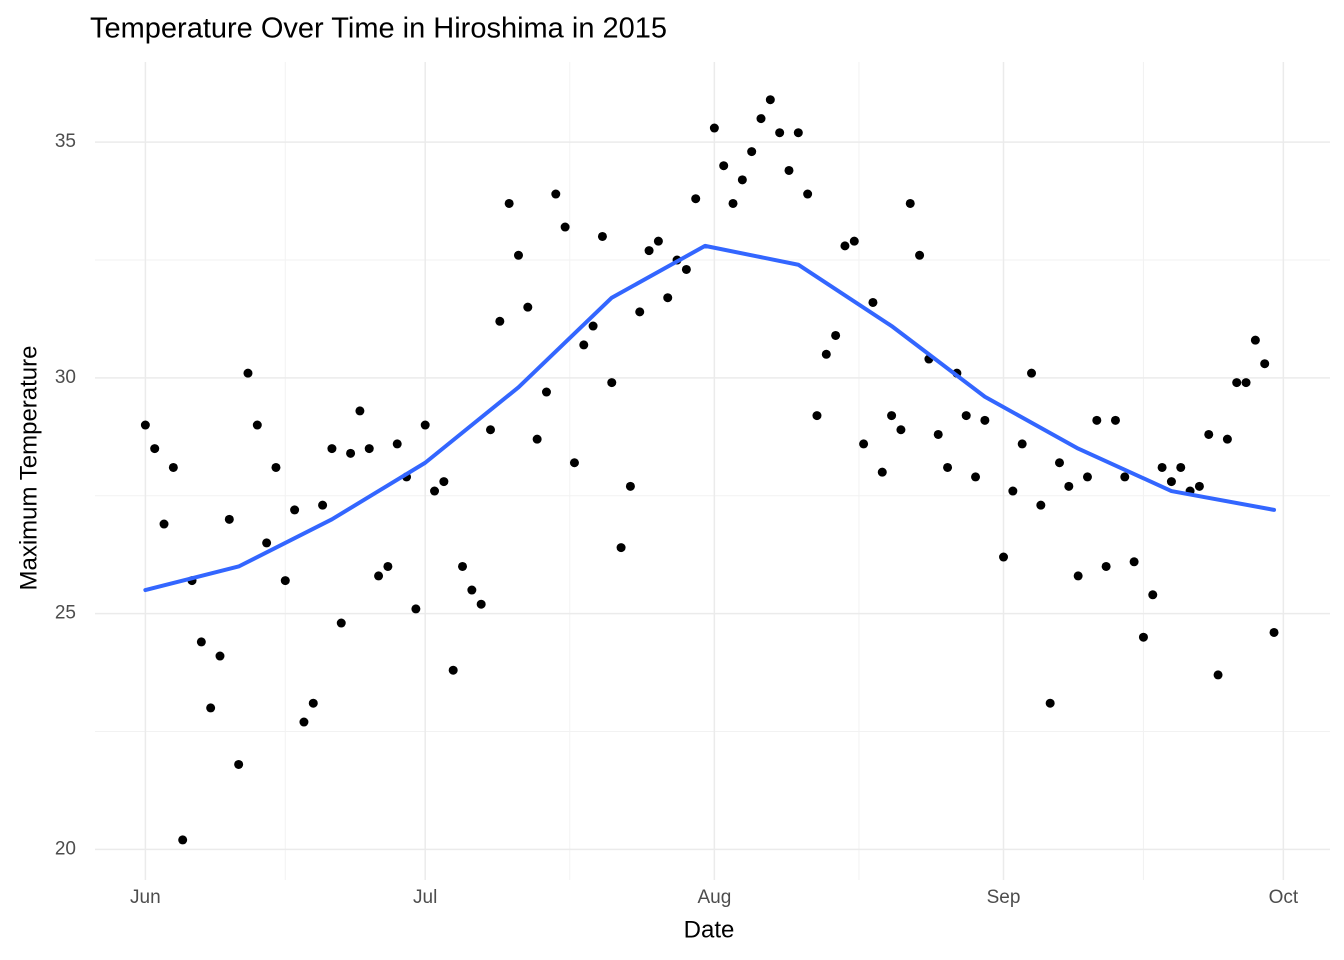 The height and width of the screenshot is (960, 1344). Describe the element at coordinates (65, 613) in the screenshot. I see `y-tick-label: 25` at that location.